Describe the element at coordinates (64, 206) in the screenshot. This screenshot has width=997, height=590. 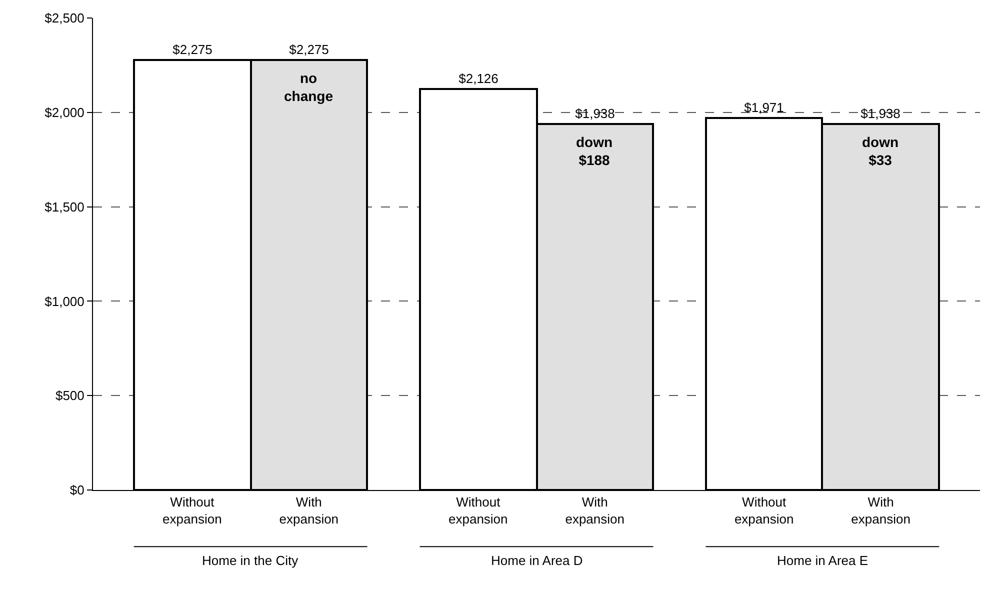
I see `y-tick-label: $1,500` at that location.